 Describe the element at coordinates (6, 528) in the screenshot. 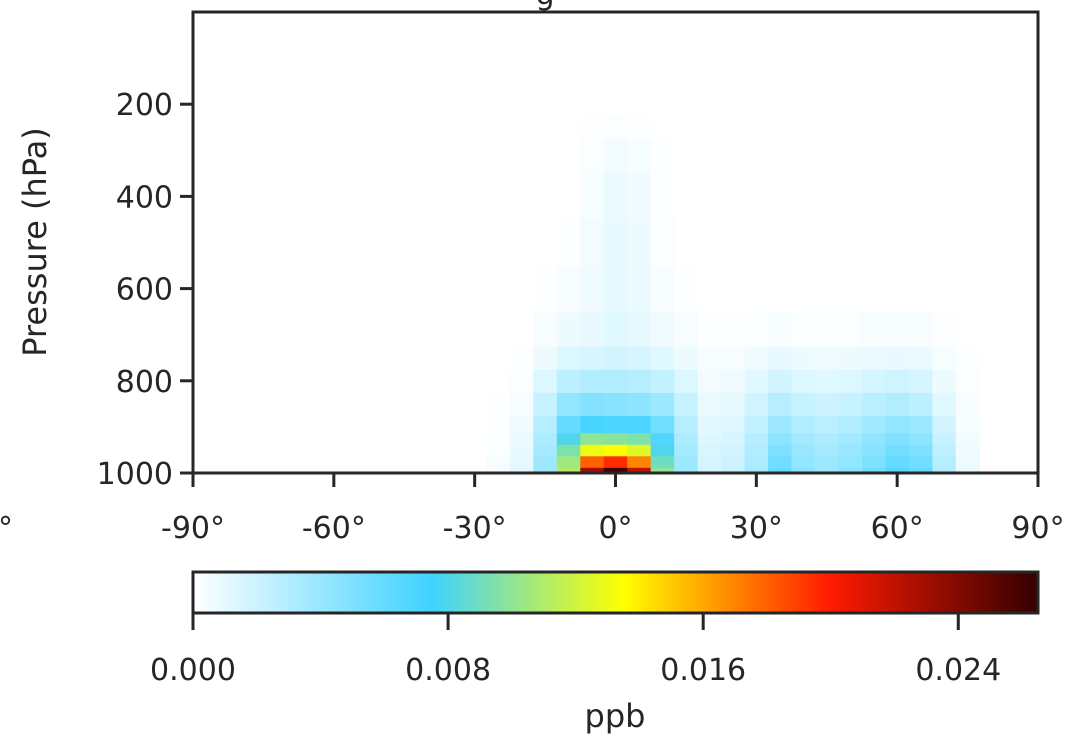

I see `left-tick-fragment: °` at that location.